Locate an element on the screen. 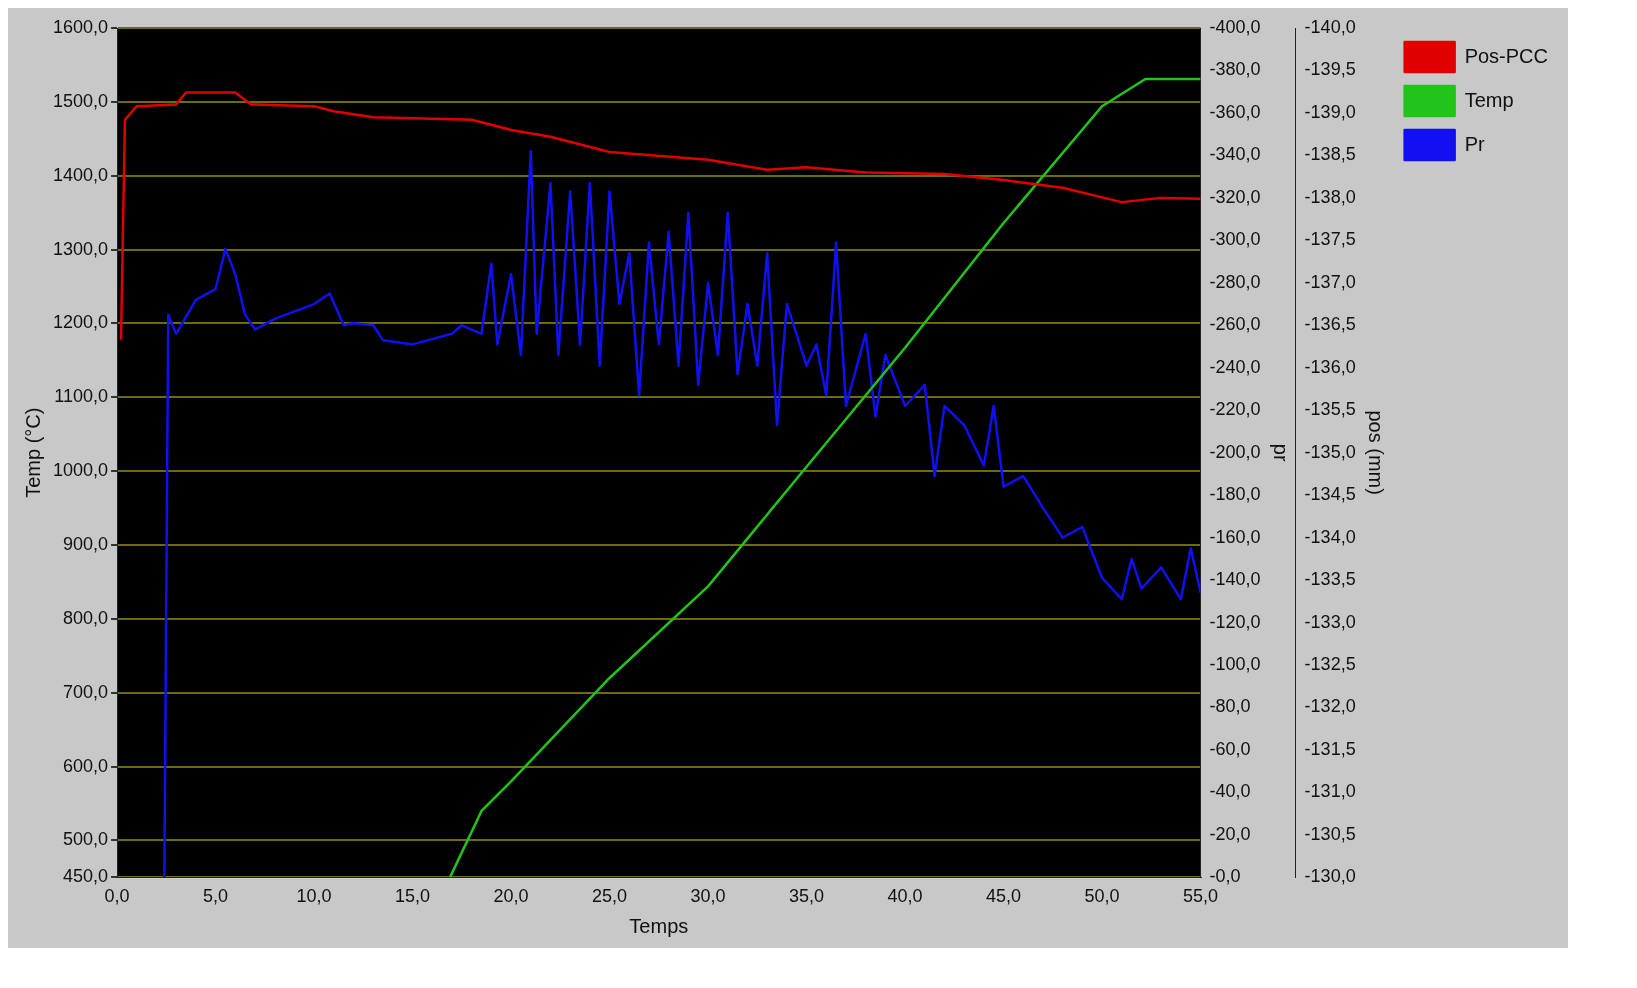  y-tick-label: 900,0 is located at coordinates (86, 543).